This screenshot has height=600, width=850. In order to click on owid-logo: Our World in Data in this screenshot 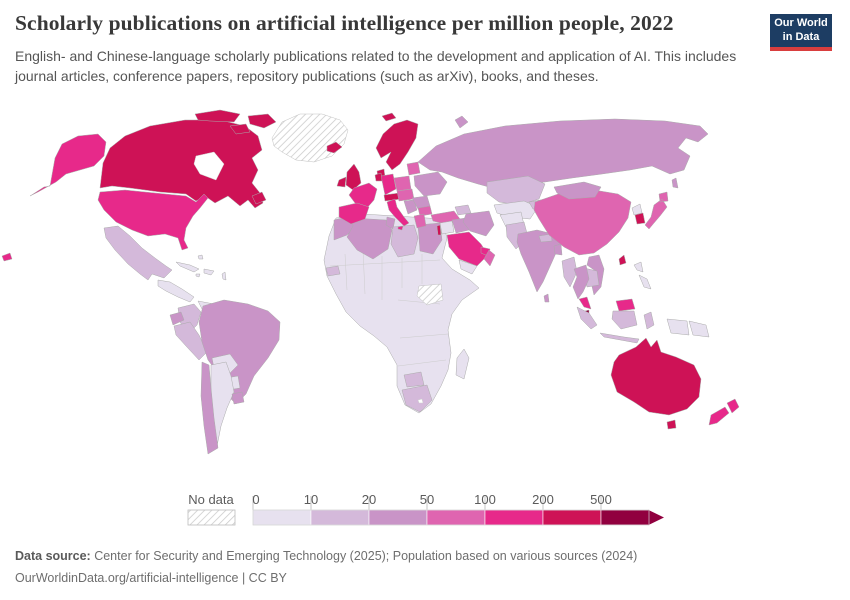, I will do `click(801, 32)`.